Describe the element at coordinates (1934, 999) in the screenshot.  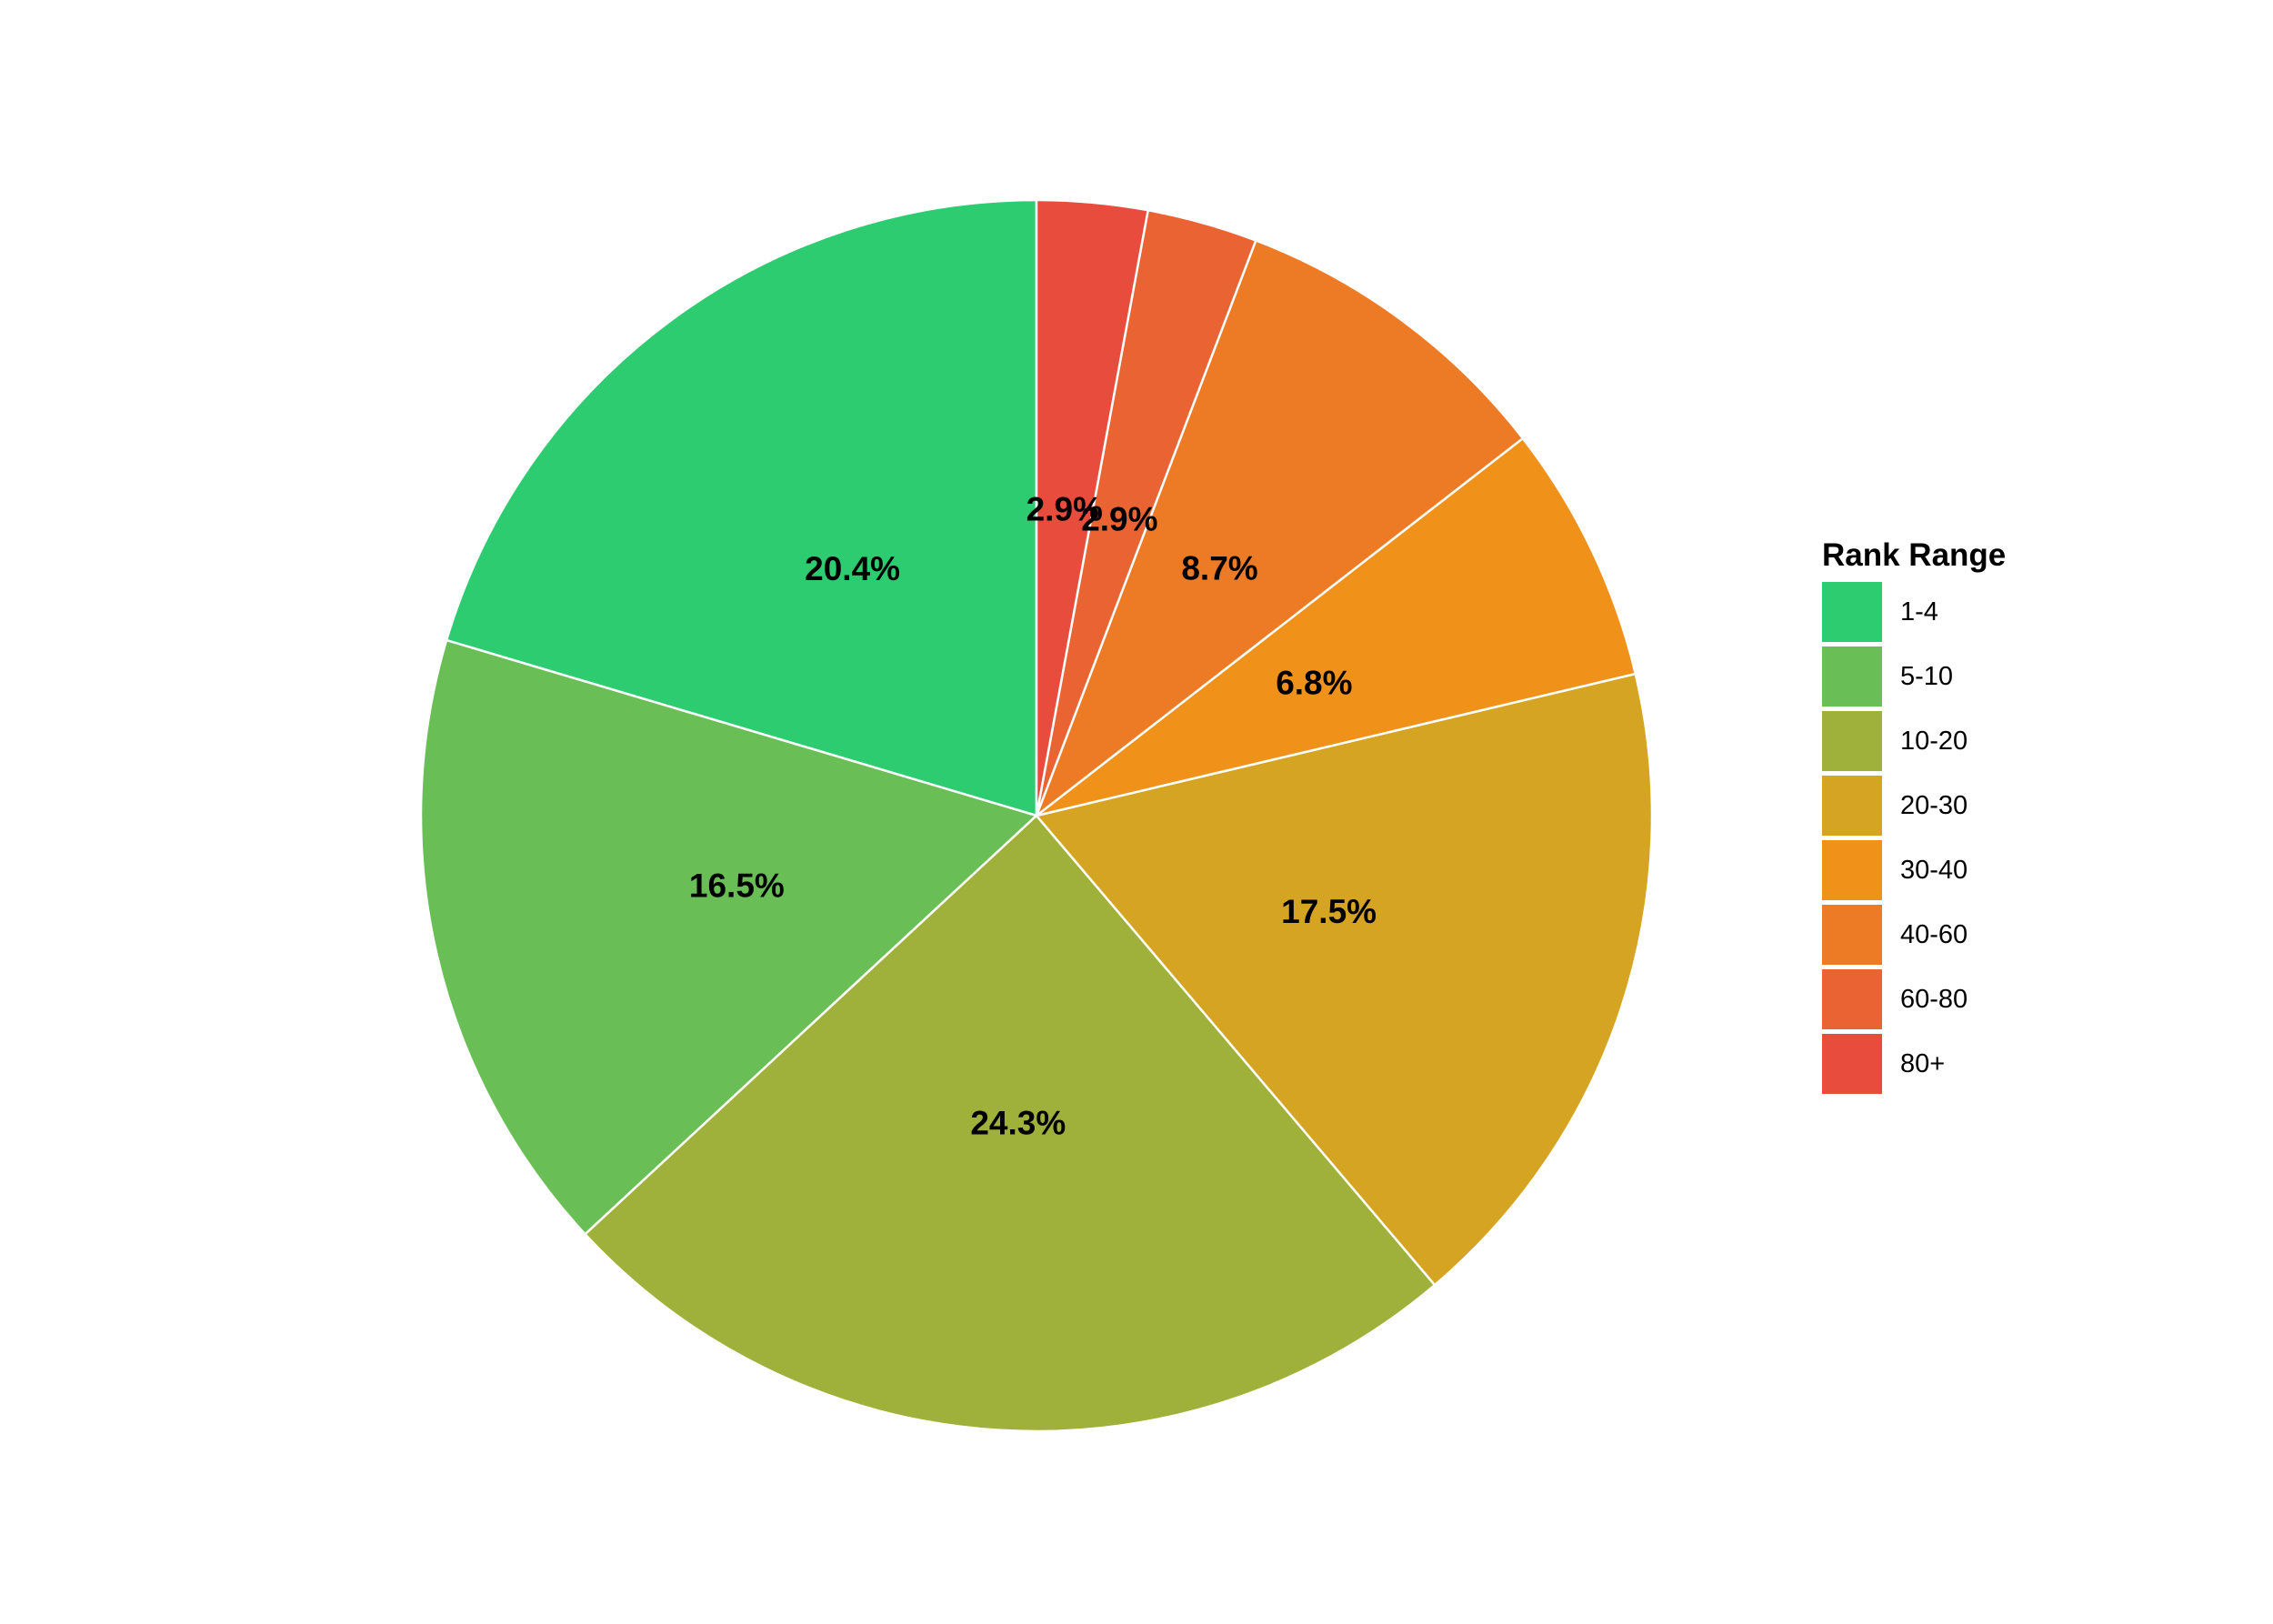
I see `legend-label-60-80: 60-80` at that location.